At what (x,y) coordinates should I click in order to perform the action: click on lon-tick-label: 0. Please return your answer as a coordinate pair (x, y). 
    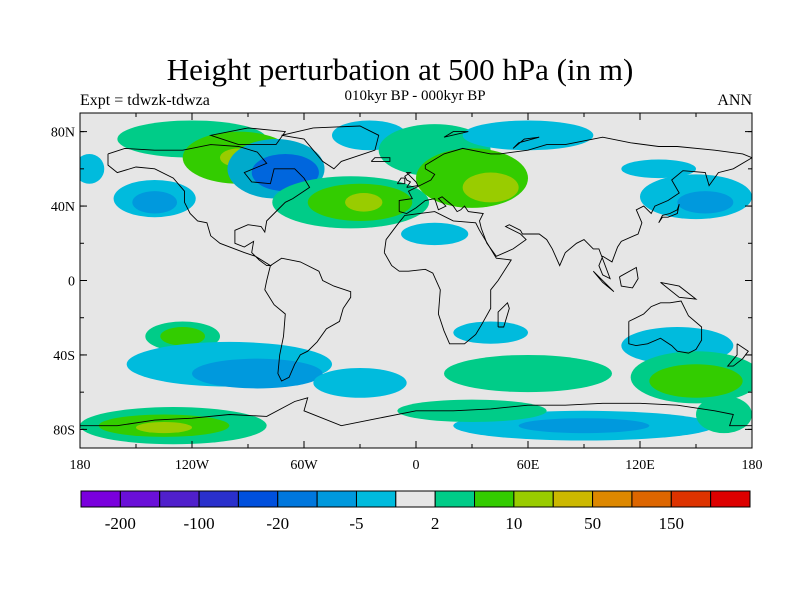
    Looking at the image, I should click on (416, 465).